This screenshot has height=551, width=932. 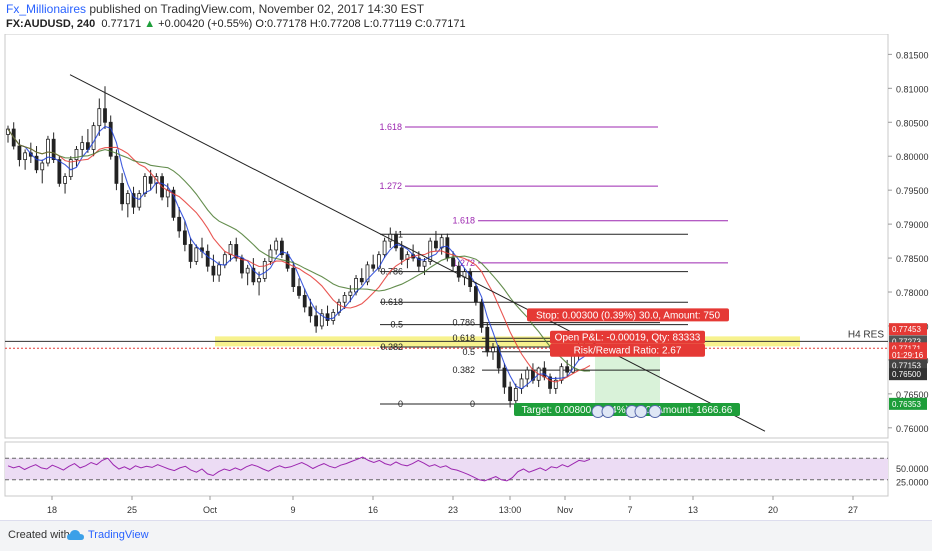 What do you see at coordinates (150, 24) in the screenshot?
I see `up-arrow-icon: ▲` at bounding box center [150, 24].